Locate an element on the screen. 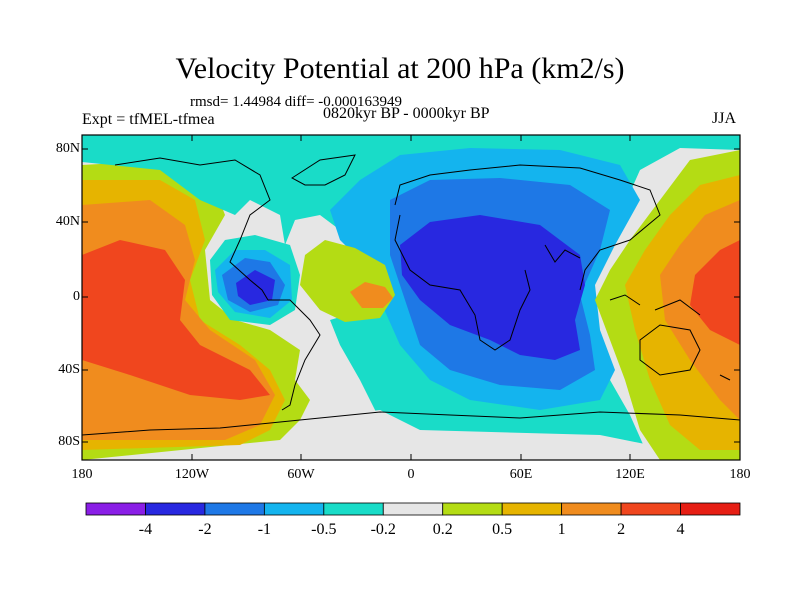 This screenshot has height=600, width=800. colorbar-label: 0.2 is located at coordinates (442, 529).